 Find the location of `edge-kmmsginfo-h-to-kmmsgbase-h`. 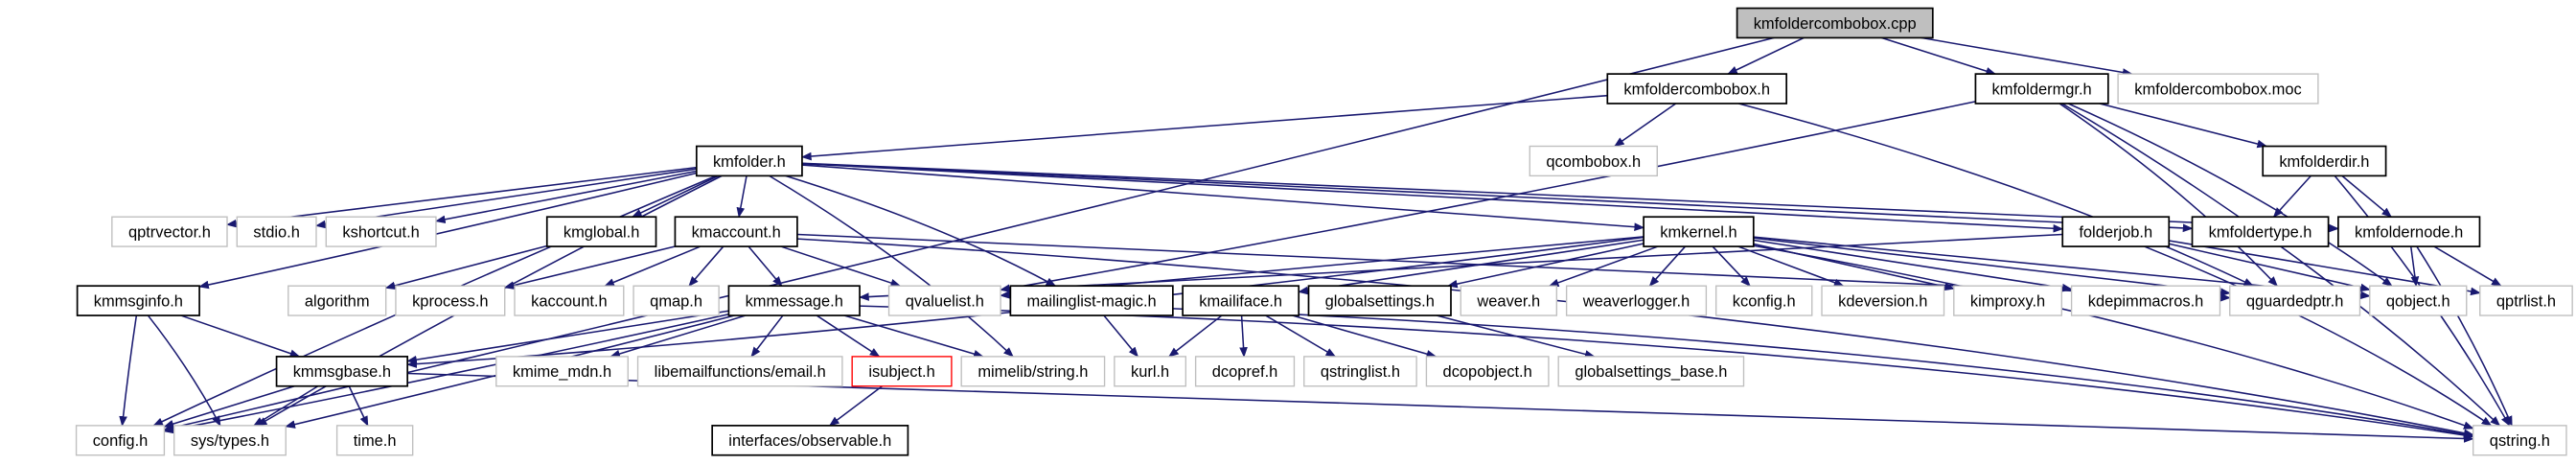

edge-kmmsginfo-h-to-kmmsgbase-h is located at coordinates (240, 336).